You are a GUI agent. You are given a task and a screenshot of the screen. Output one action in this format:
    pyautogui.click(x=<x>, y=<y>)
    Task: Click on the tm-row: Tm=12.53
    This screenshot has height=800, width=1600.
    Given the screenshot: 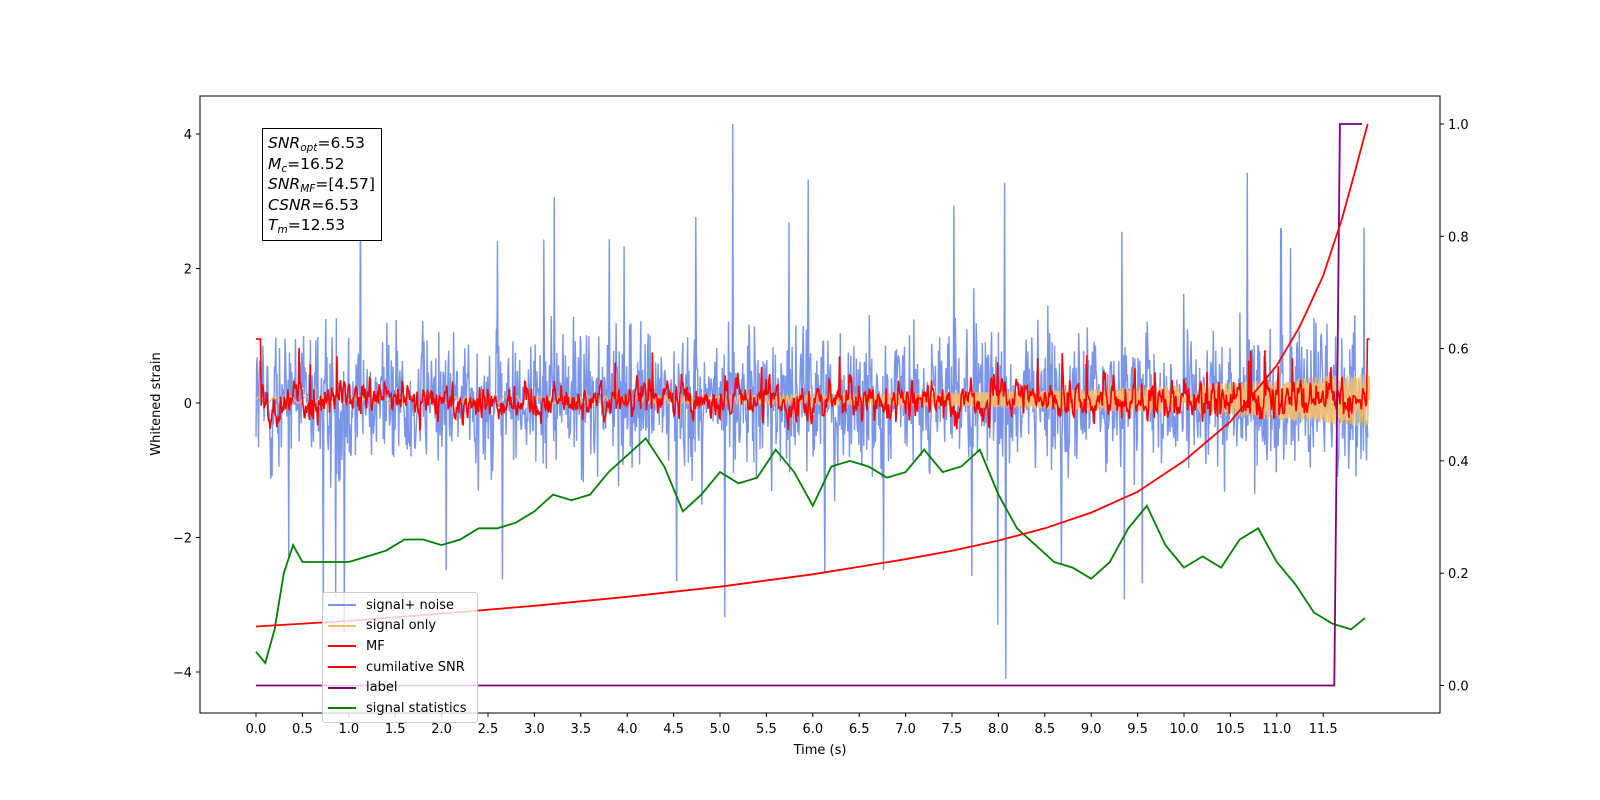 What is the action you would take?
    pyautogui.click(x=307, y=226)
    